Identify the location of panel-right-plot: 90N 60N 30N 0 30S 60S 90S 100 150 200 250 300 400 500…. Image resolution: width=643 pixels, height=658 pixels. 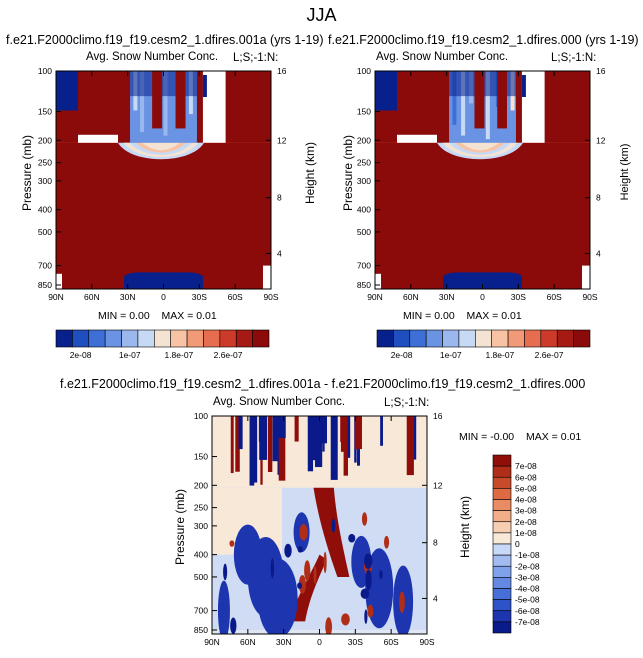
(481, 184).